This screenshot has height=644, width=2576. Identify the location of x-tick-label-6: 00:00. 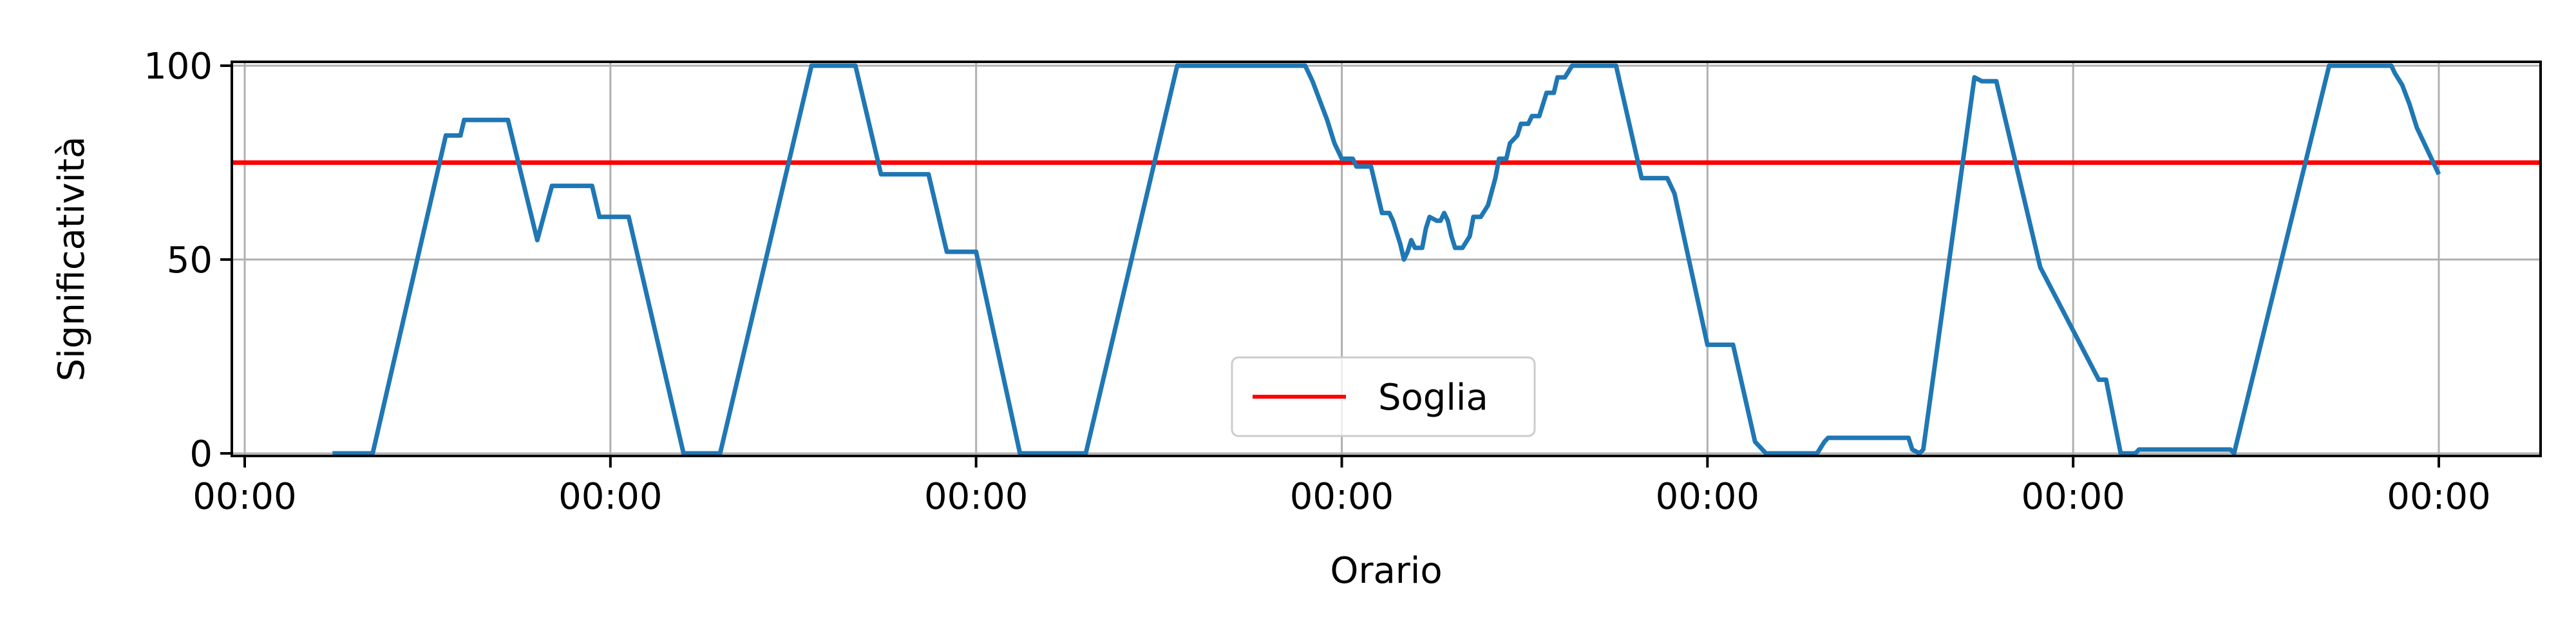
(2438, 497).